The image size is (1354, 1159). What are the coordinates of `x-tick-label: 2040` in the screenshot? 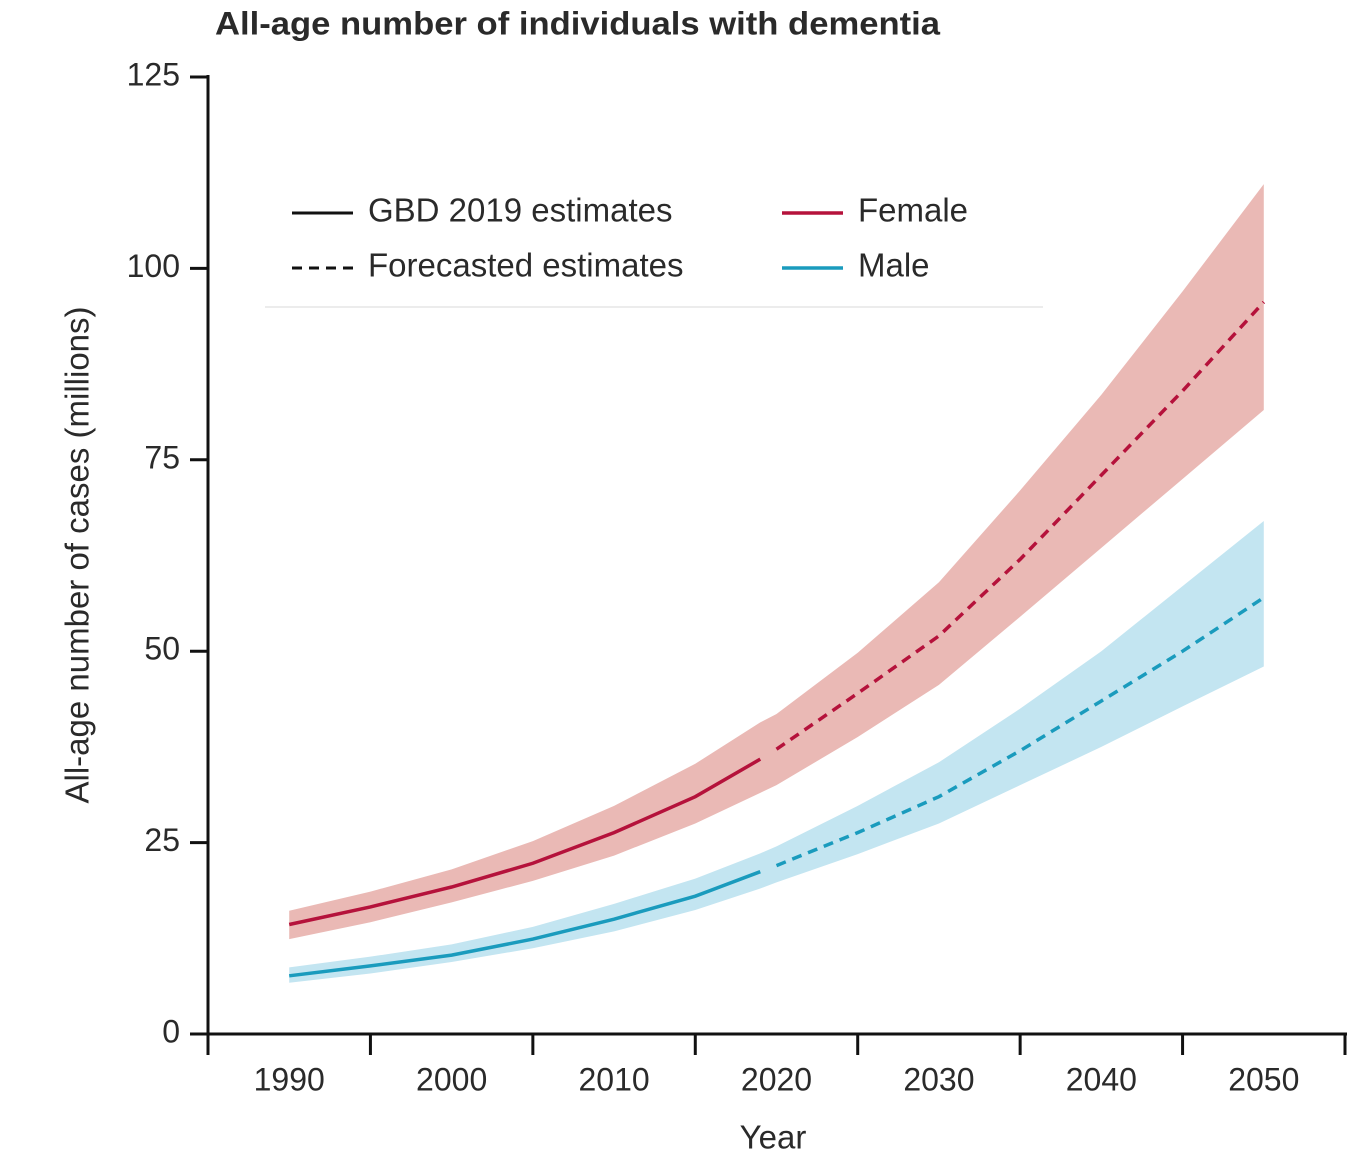 It's located at (1101, 1079).